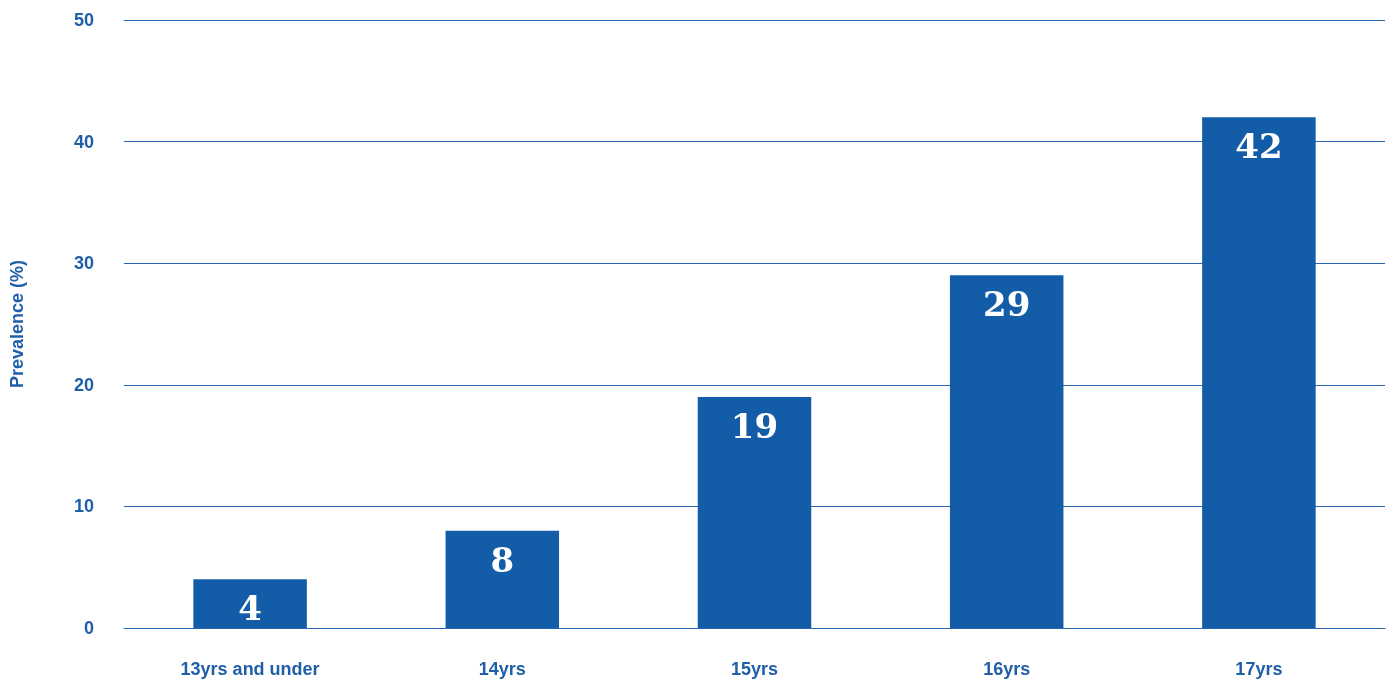 The height and width of the screenshot is (680, 1392). What do you see at coordinates (83, 506) in the screenshot?
I see `y-tick-label: 10` at bounding box center [83, 506].